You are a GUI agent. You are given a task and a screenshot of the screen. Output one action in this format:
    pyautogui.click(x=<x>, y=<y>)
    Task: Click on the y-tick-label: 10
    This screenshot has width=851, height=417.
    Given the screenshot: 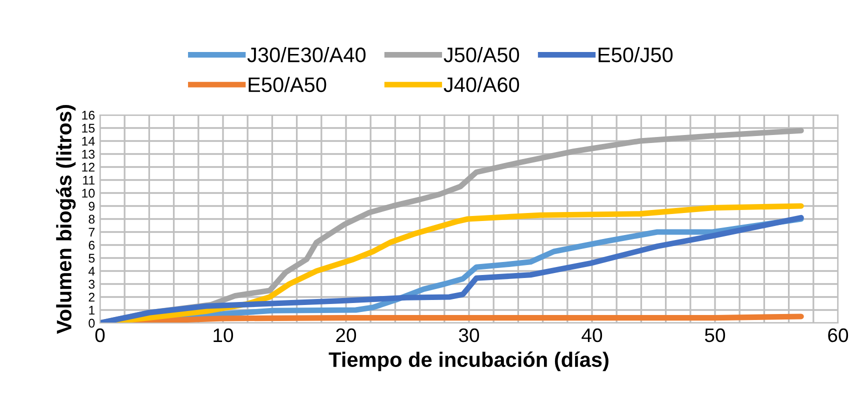 What is the action you would take?
    pyautogui.click(x=88, y=193)
    